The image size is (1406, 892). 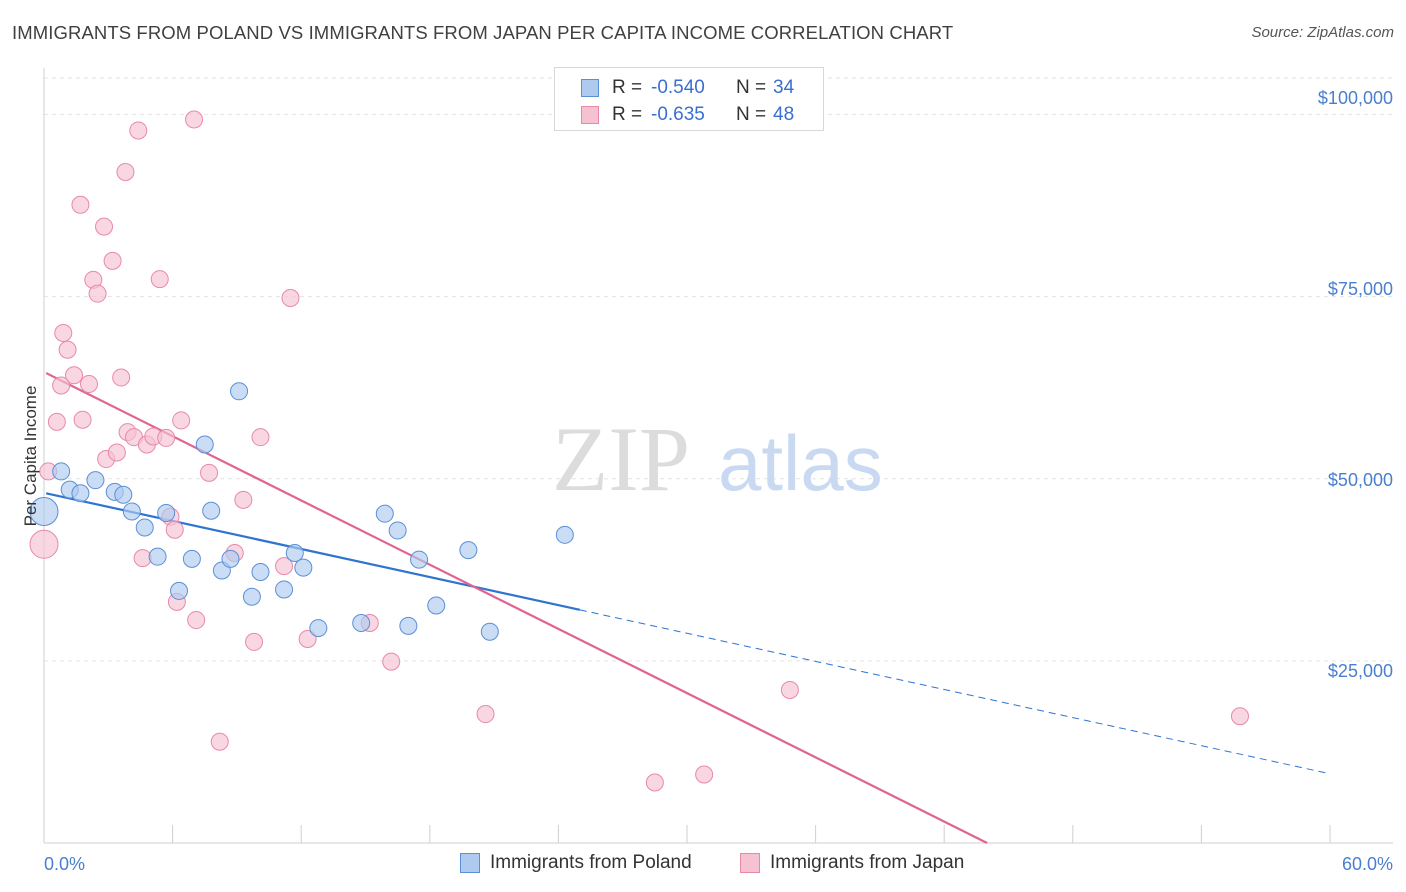 I want to click on y-tick-label-50000: $50,000, so click(x=1360, y=480).